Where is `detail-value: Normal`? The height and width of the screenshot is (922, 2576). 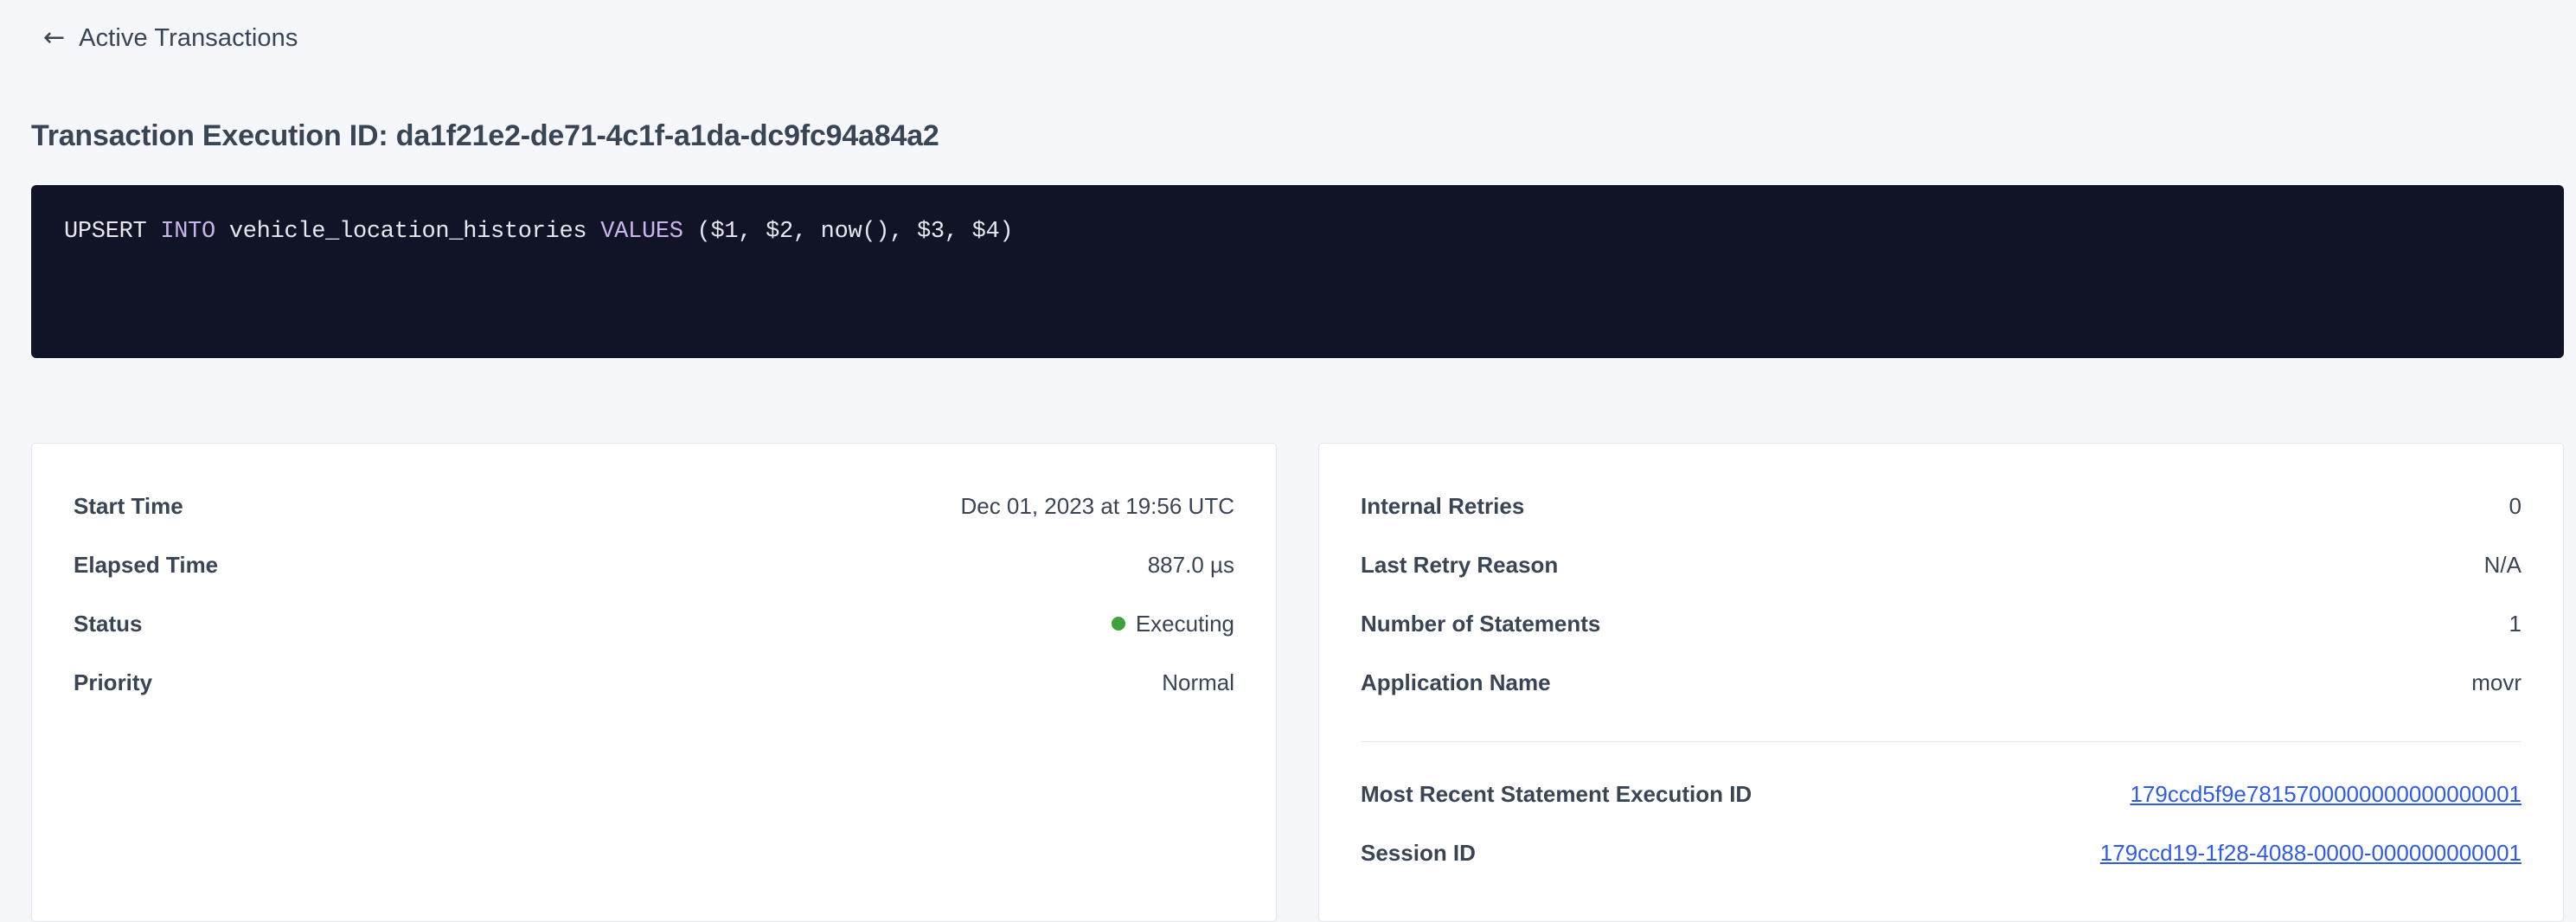
detail-value: Normal is located at coordinates (1198, 682).